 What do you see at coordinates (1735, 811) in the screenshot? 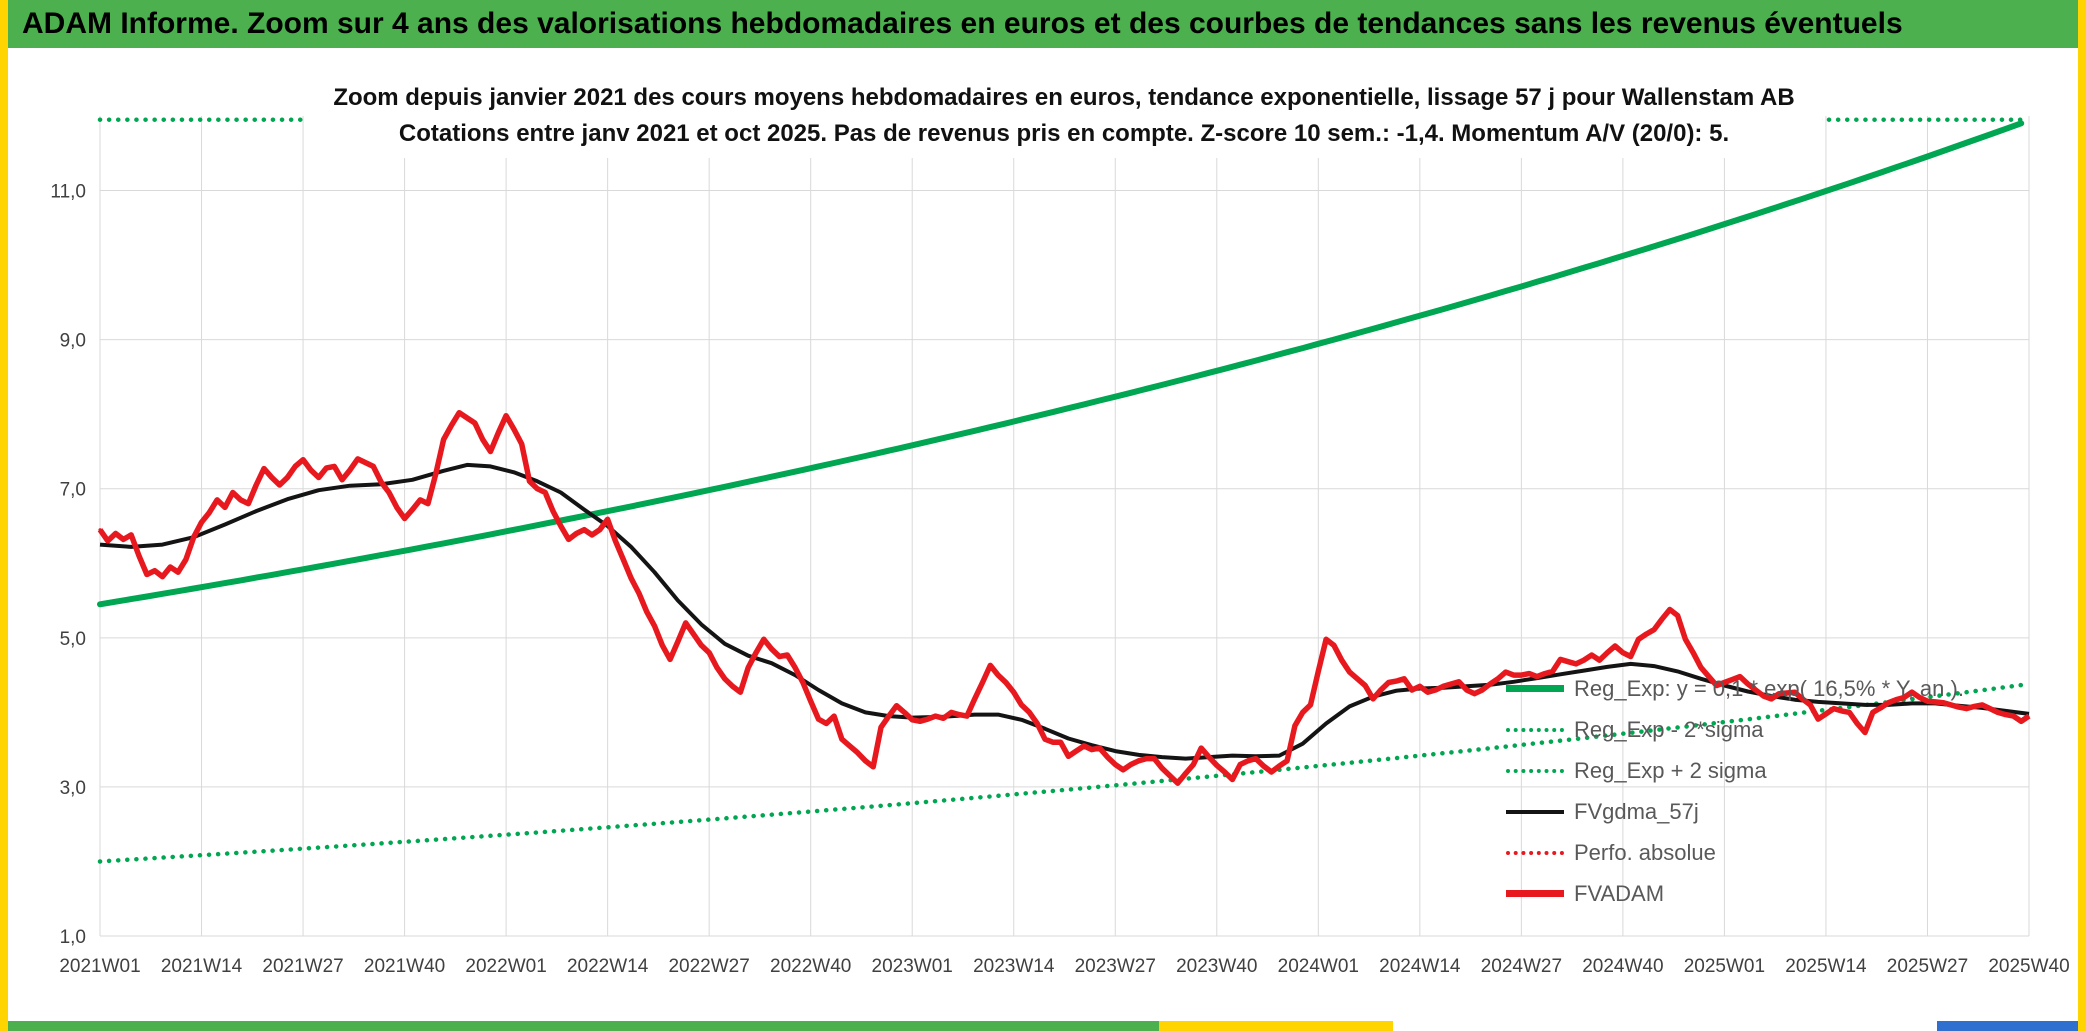
I see `legend-item-fvgdma-57j: FVgdma_57j` at bounding box center [1735, 811].